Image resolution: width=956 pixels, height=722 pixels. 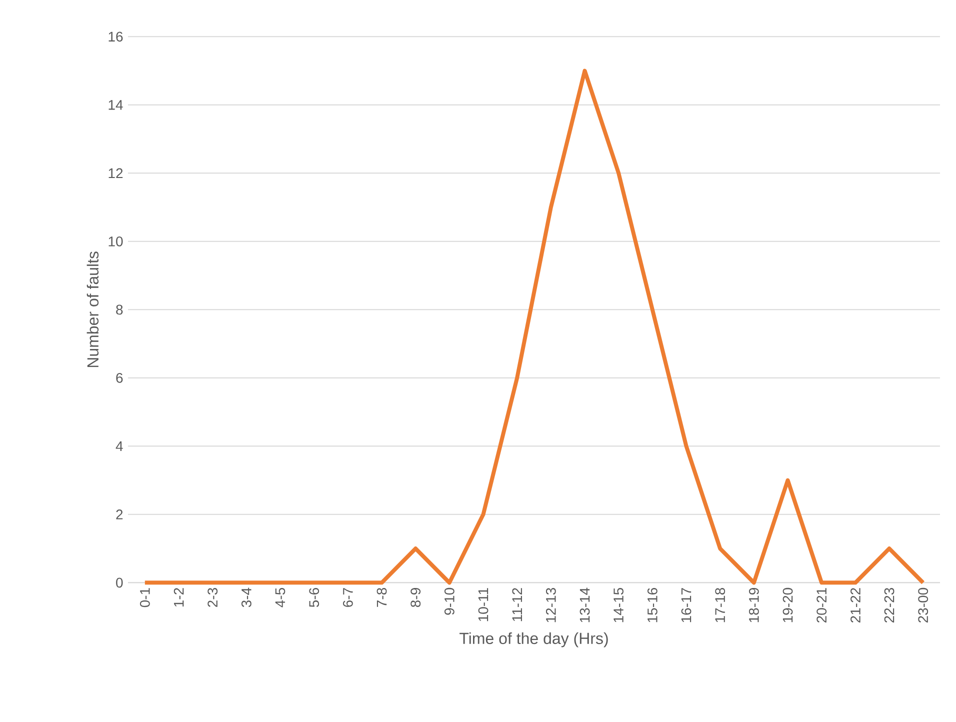 I want to click on x-tick-label: 14-15, so click(x=619, y=605).